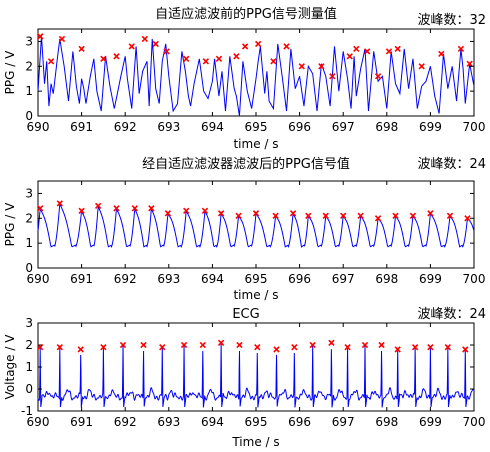 This screenshot has width=490, height=452. Describe the element at coordinates (451, 20) in the screenshot. I see `peak-count-label: 波峰数：32` at that location.